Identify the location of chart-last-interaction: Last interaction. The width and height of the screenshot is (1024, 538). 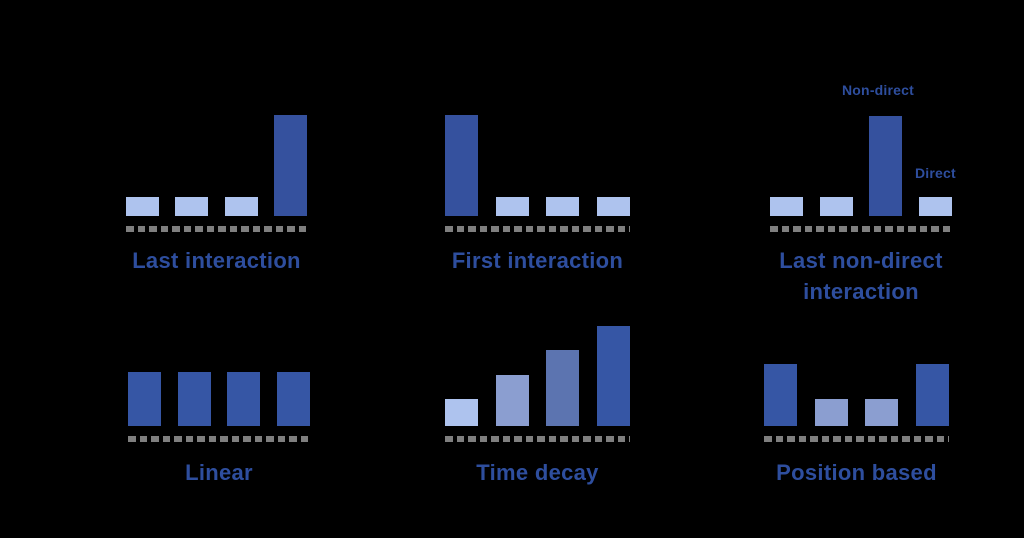
(216, 196).